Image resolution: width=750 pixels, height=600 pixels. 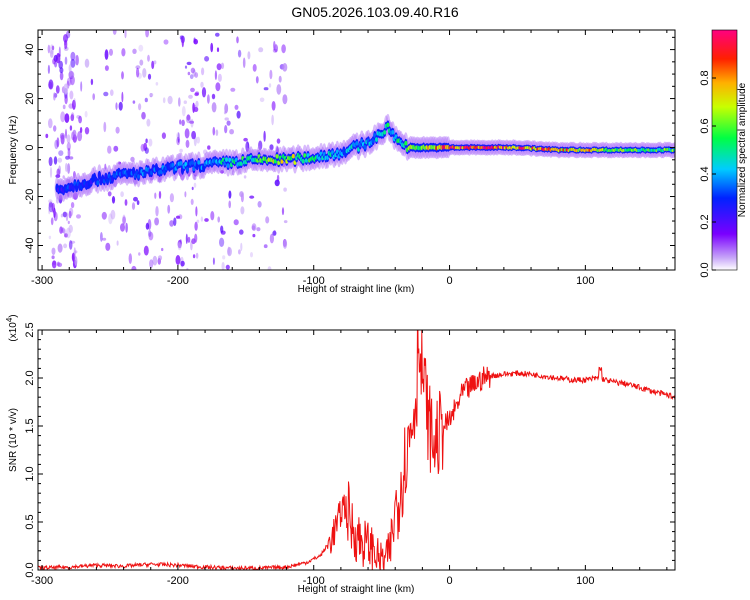 I want to click on snr-scale-prefix: (x10, so click(x=13, y=332).